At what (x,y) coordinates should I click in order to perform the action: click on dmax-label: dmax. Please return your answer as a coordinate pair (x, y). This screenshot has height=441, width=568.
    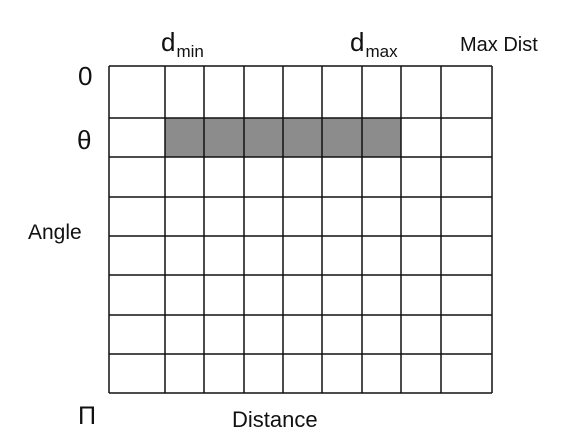
    Looking at the image, I should click on (374, 43).